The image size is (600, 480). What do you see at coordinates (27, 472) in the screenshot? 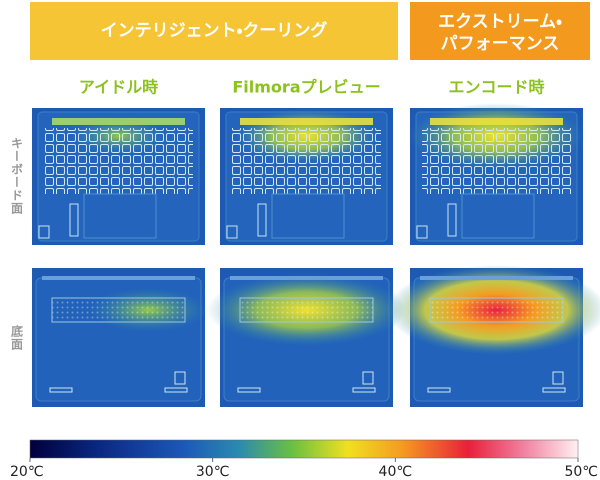
I see `tick-label: 20℃` at bounding box center [27, 472].